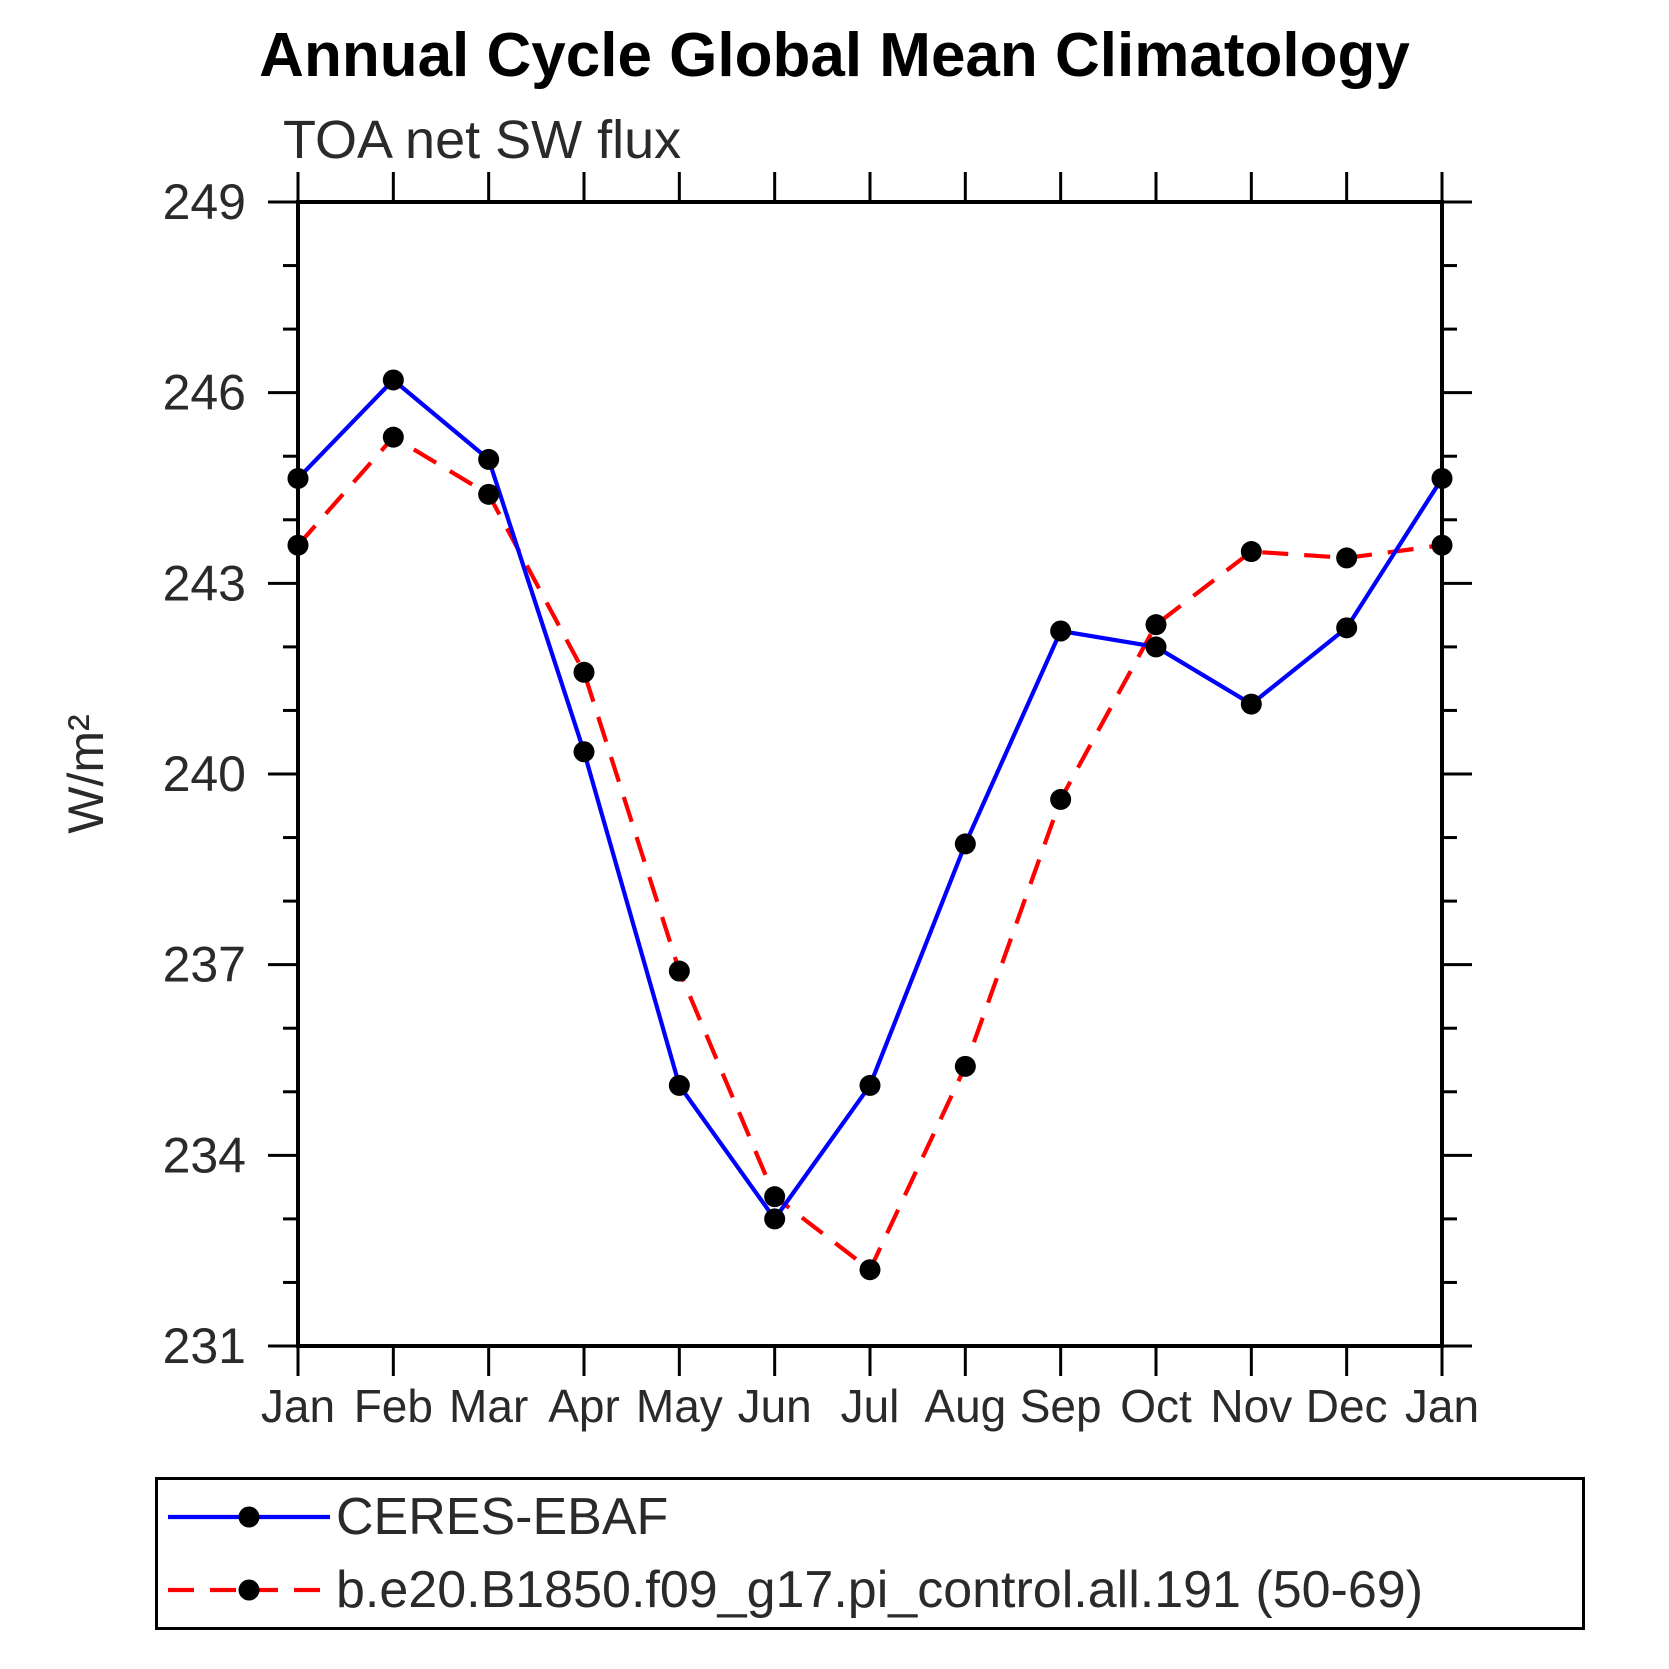 This screenshot has width=1669, height=1669. I want to click on y-tick-label: 237, so click(204, 965).